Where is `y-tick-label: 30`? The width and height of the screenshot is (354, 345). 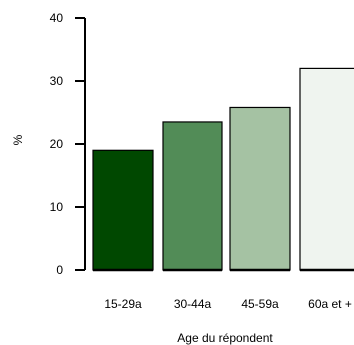 y-tick-label: 30 is located at coordinates (57, 81).